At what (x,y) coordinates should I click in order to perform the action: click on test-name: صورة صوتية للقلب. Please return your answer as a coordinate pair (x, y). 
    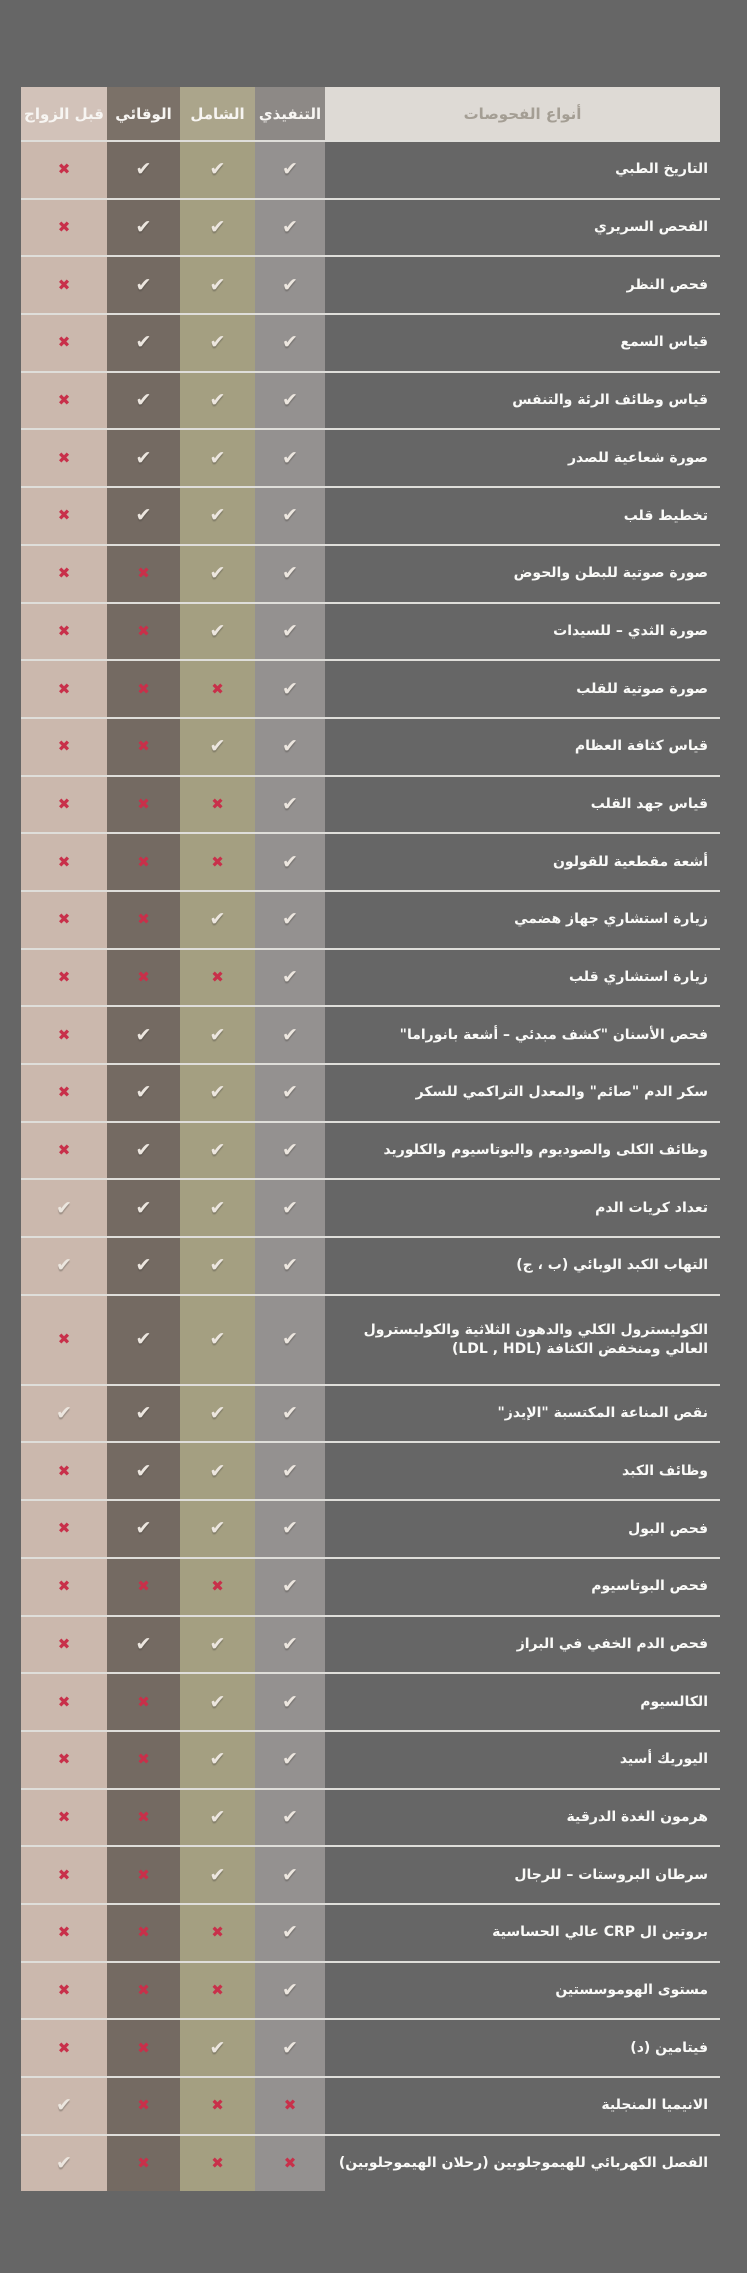
    Looking at the image, I should click on (642, 688).